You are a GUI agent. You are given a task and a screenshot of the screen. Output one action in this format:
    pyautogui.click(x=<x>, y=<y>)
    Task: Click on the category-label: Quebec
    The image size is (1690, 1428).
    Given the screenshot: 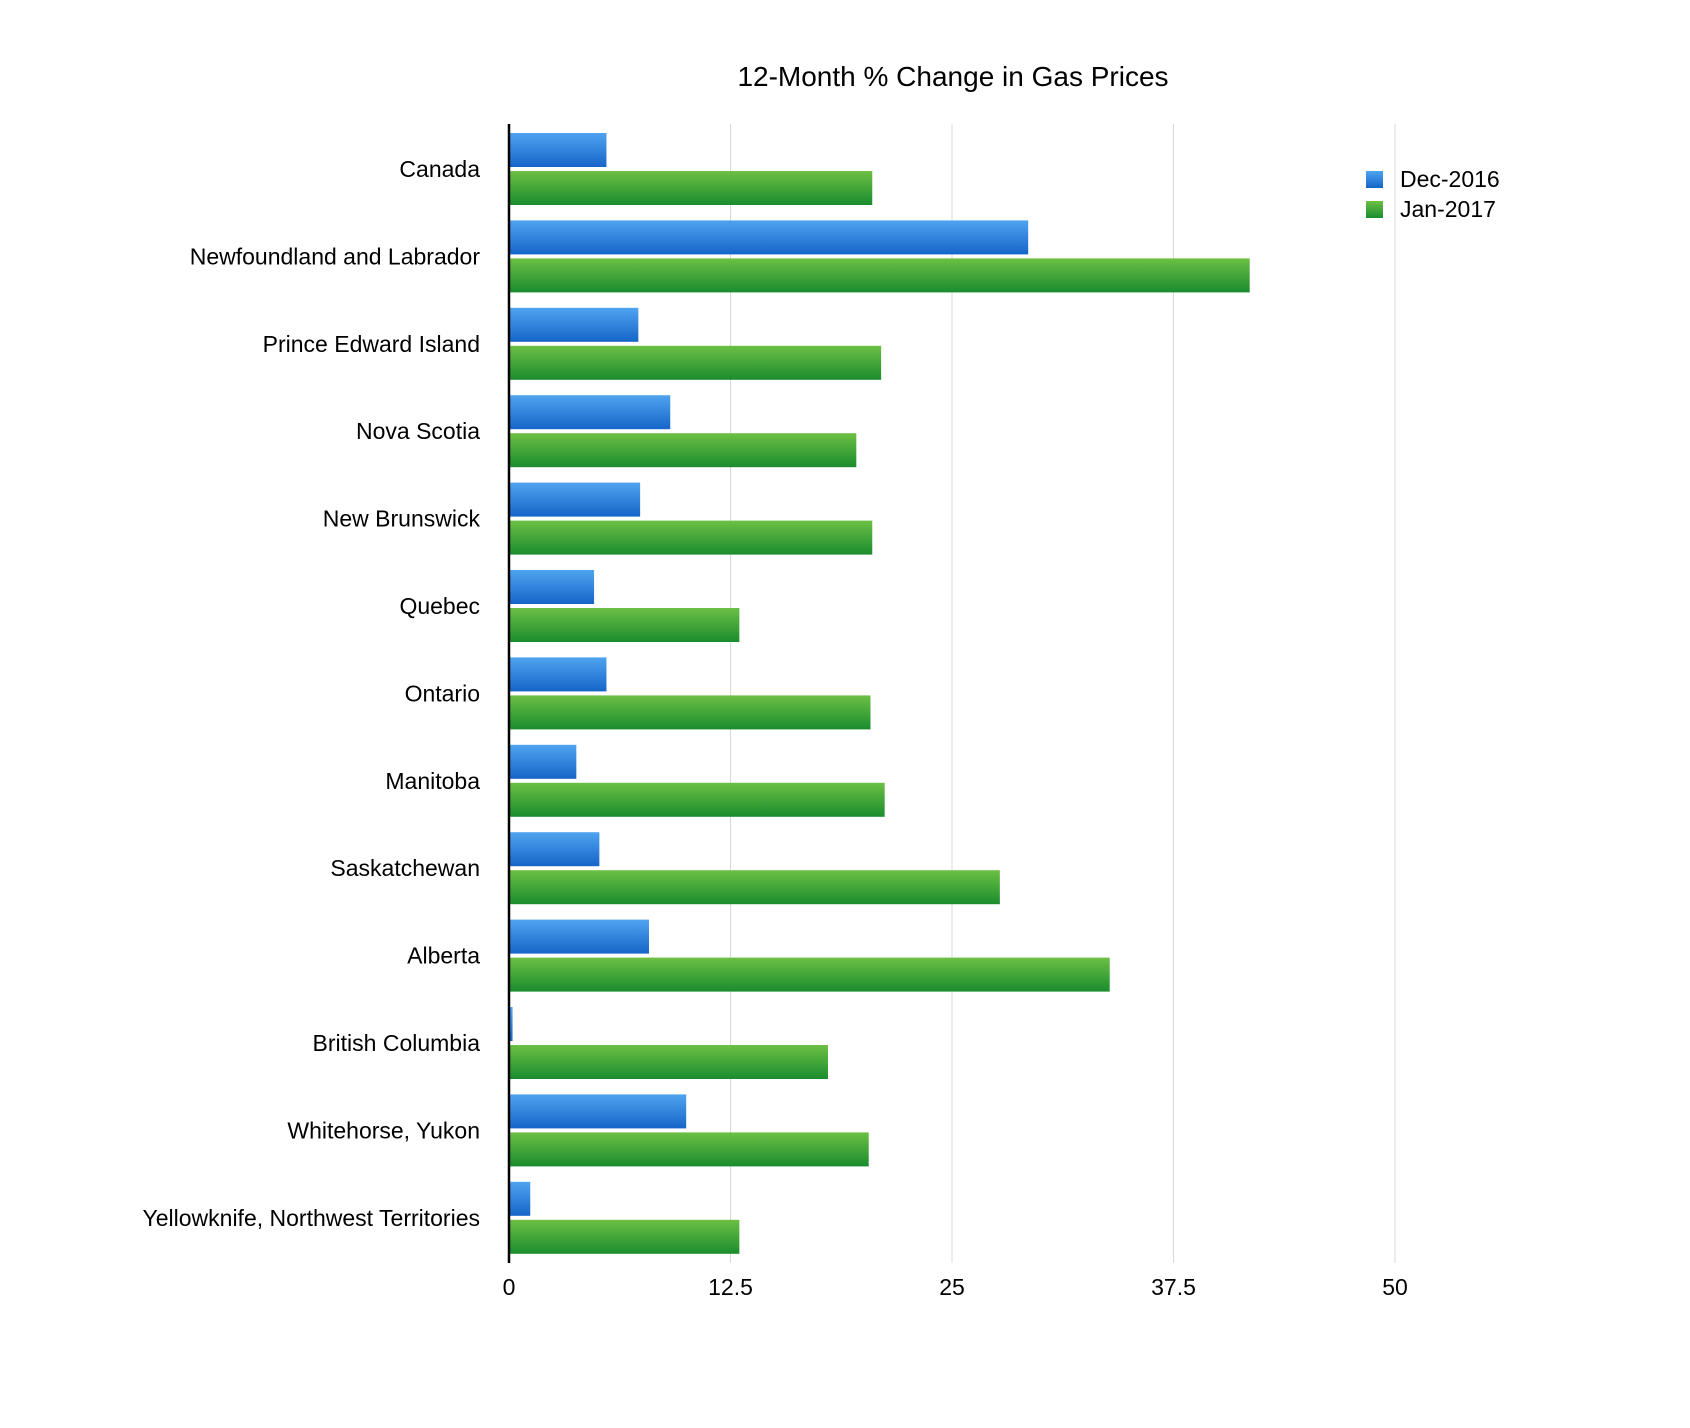 What is the action you would take?
    pyautogui.click(x=439, y=606)
    